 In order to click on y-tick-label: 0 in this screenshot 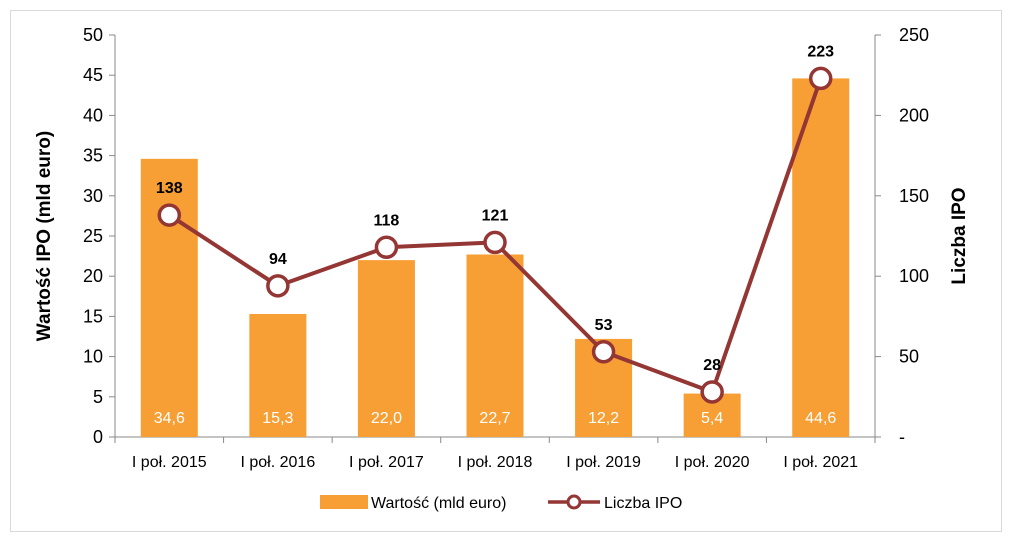, I will do `click(98, 437)`.